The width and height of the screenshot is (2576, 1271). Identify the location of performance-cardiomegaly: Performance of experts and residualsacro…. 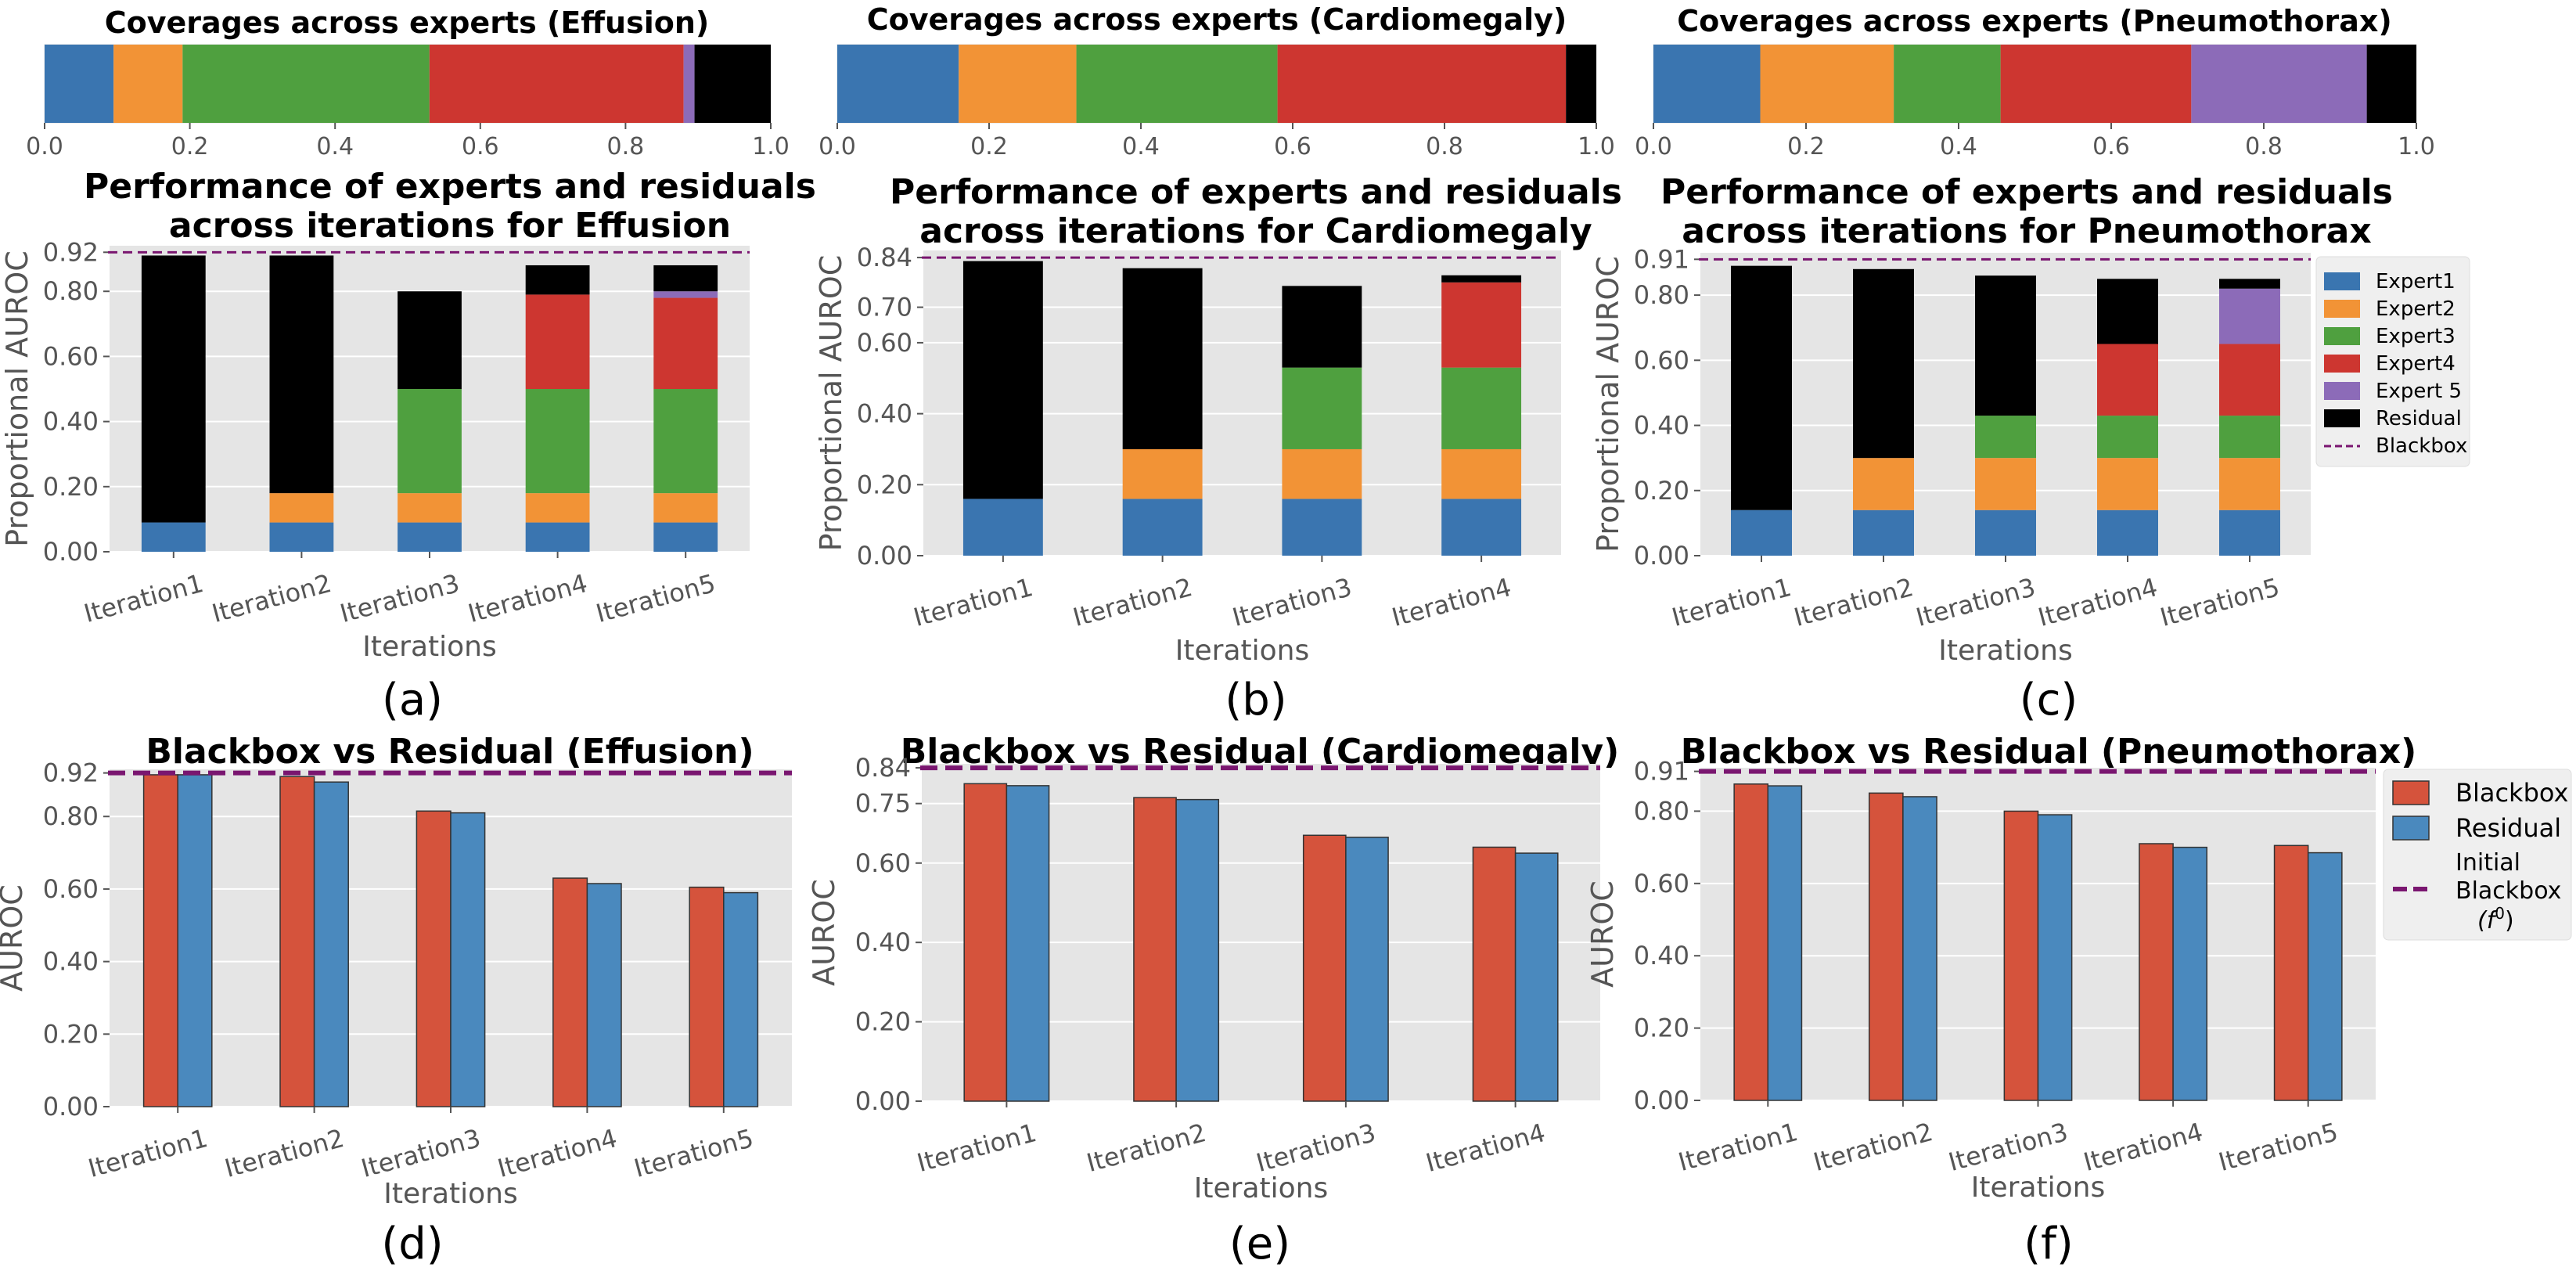
(1218, 449).